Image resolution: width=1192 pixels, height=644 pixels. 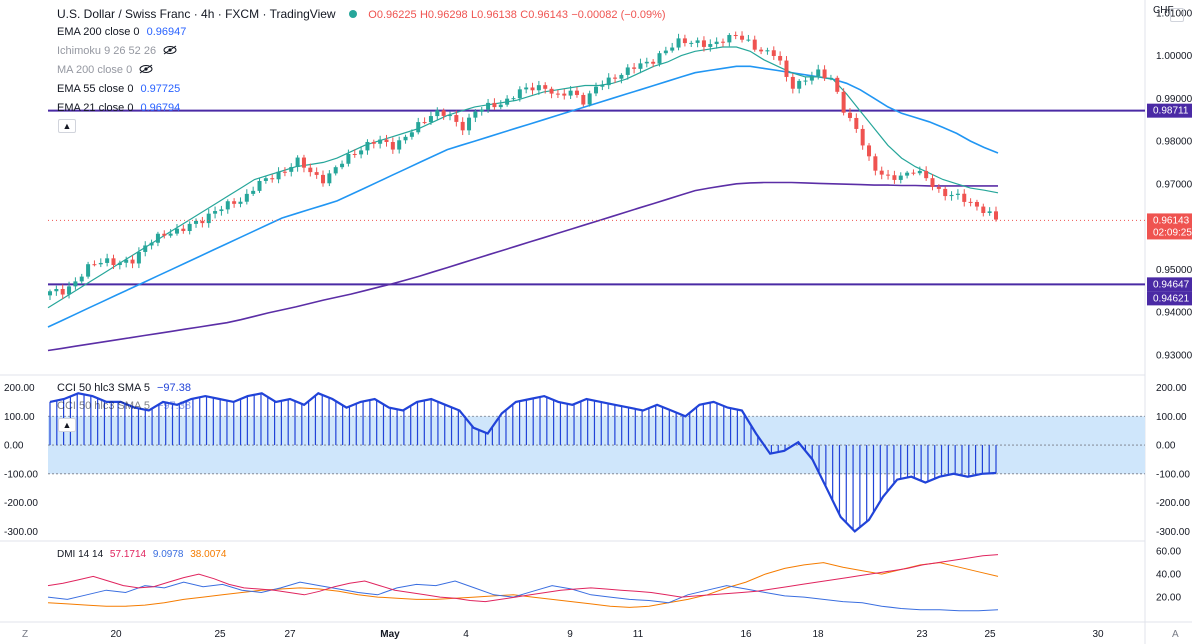 I want to click on cci-axis-label-left: 0.00, so click(x=14, y=446).